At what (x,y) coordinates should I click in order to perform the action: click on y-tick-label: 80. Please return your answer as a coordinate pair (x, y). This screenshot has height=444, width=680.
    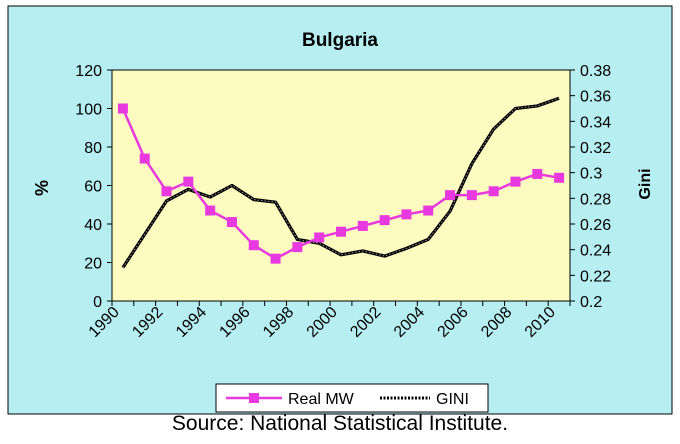
    Looking at the image, I should click on (93, 148).